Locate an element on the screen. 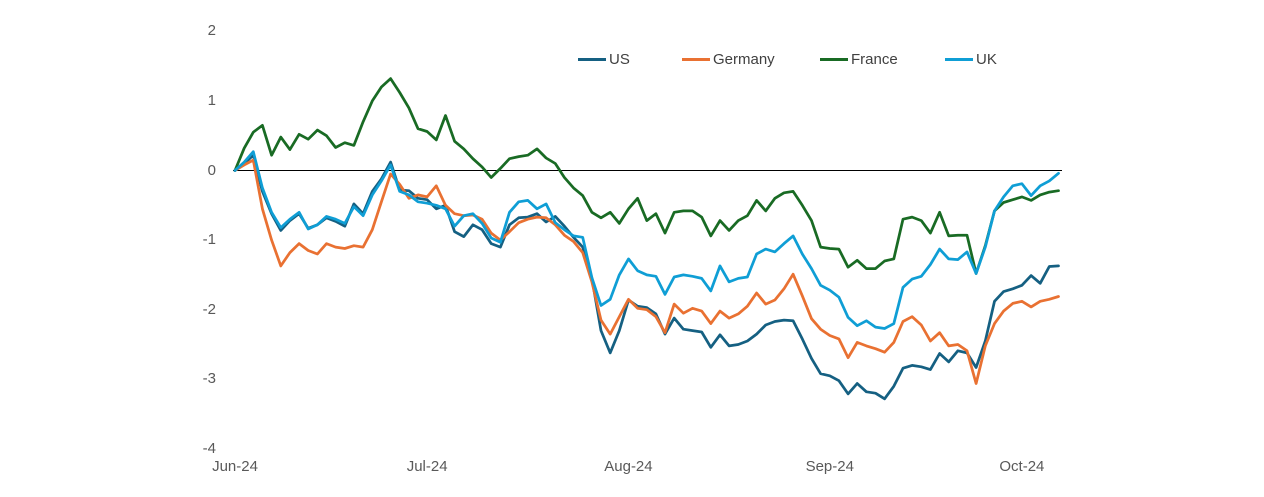 Image resolution: width=1264 pixels, height=497 pixels. y-tick-label: -4 is located at coordinates (209, 448).